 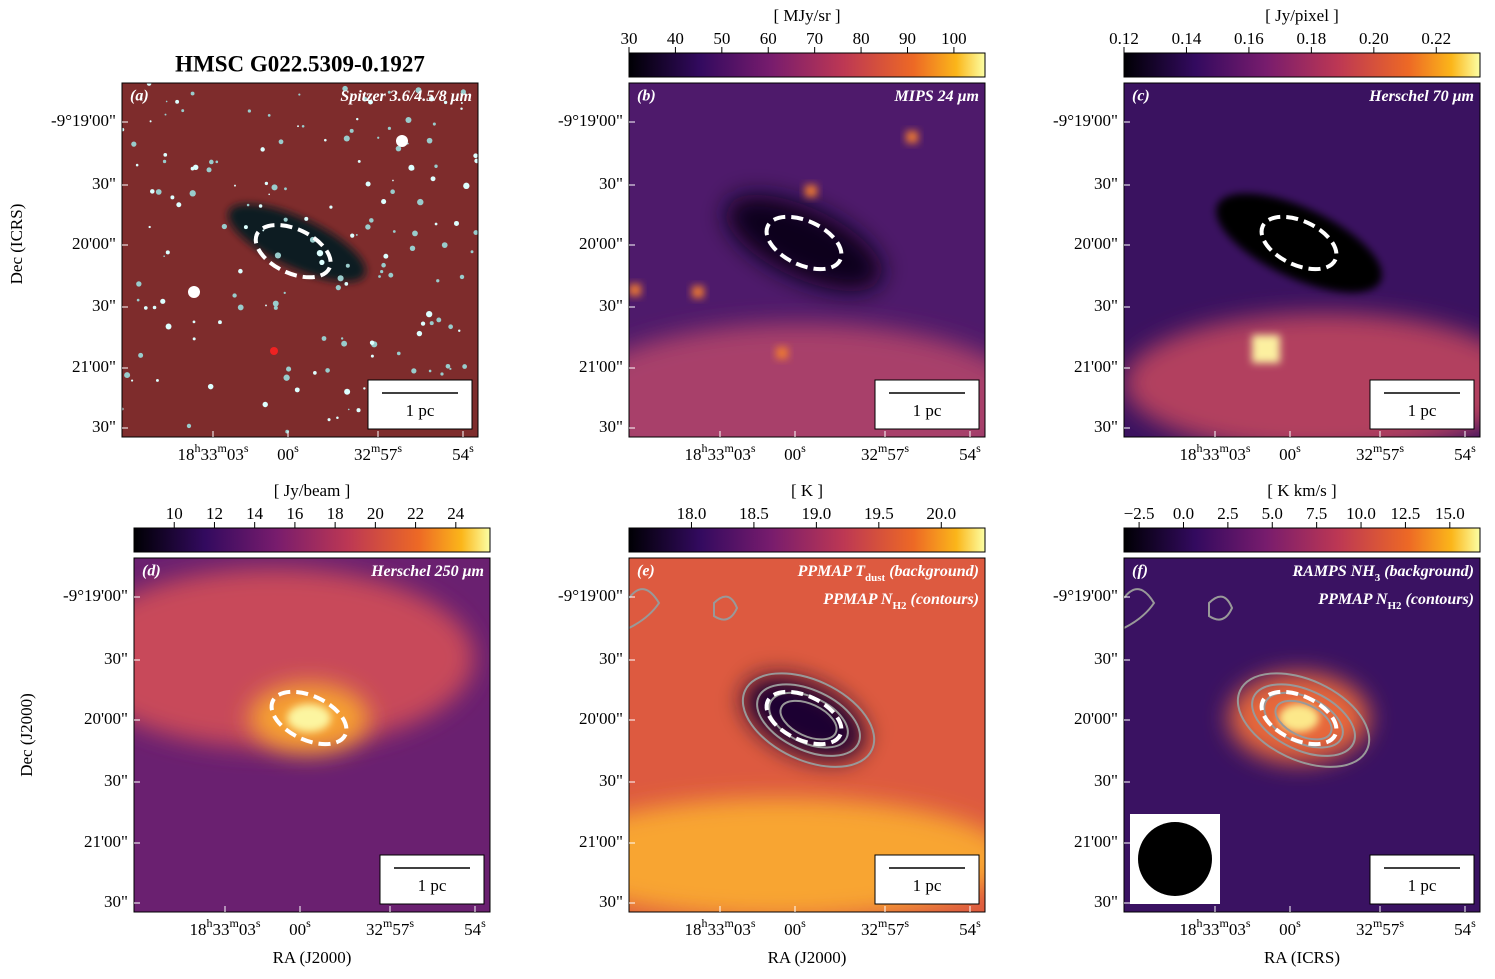 I want to click on colorbar-tick-label: 19.5, so click(x=879, y=513).